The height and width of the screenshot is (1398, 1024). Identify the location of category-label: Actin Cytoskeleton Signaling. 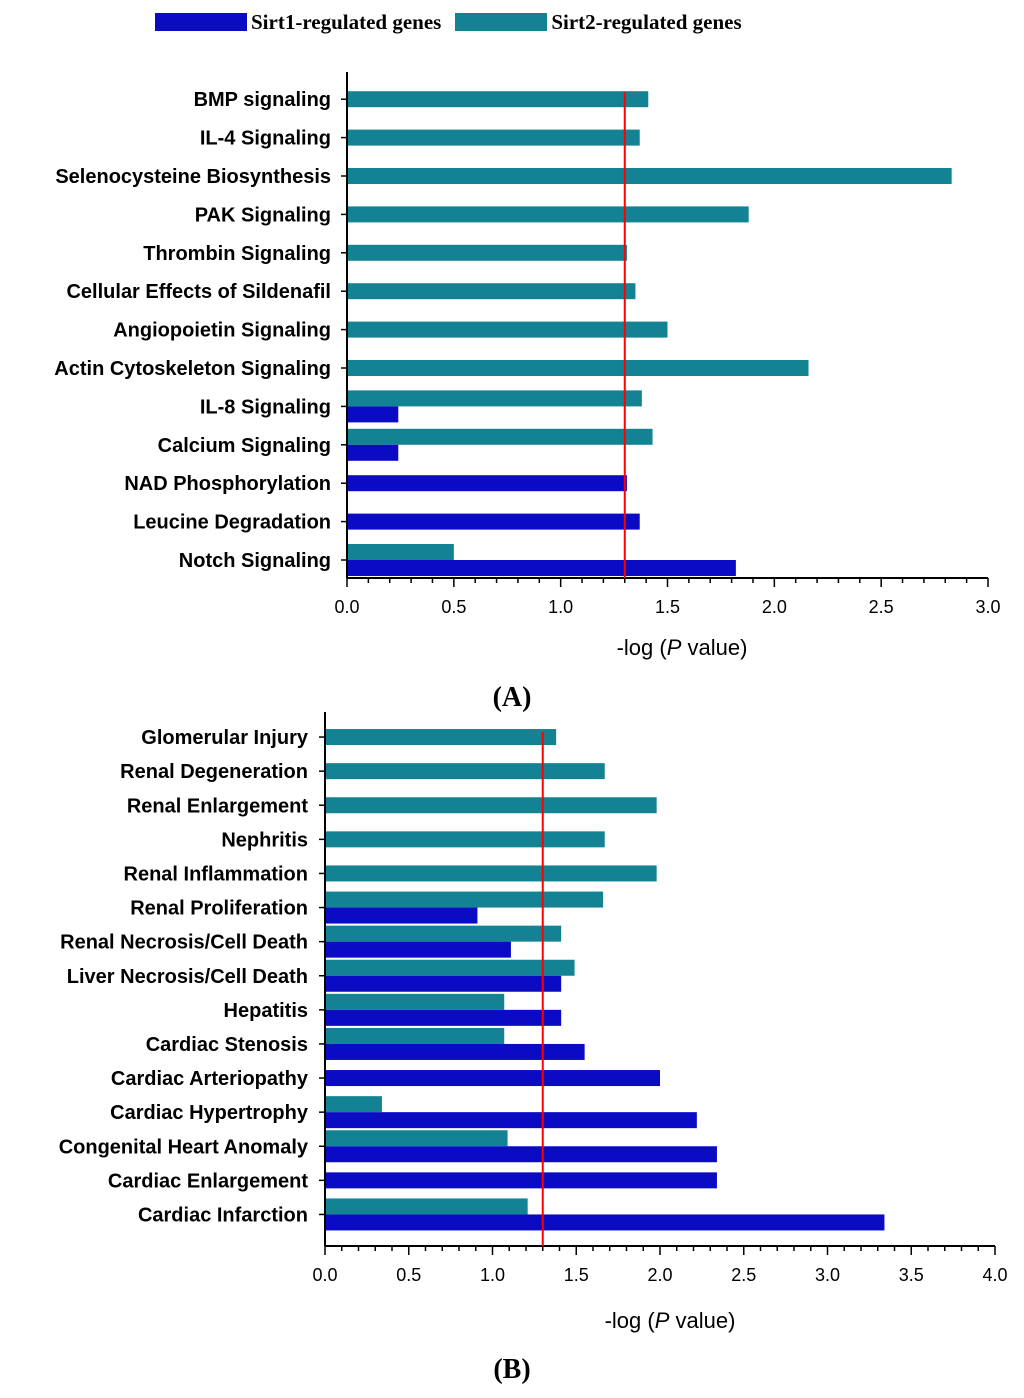
(192, 369).